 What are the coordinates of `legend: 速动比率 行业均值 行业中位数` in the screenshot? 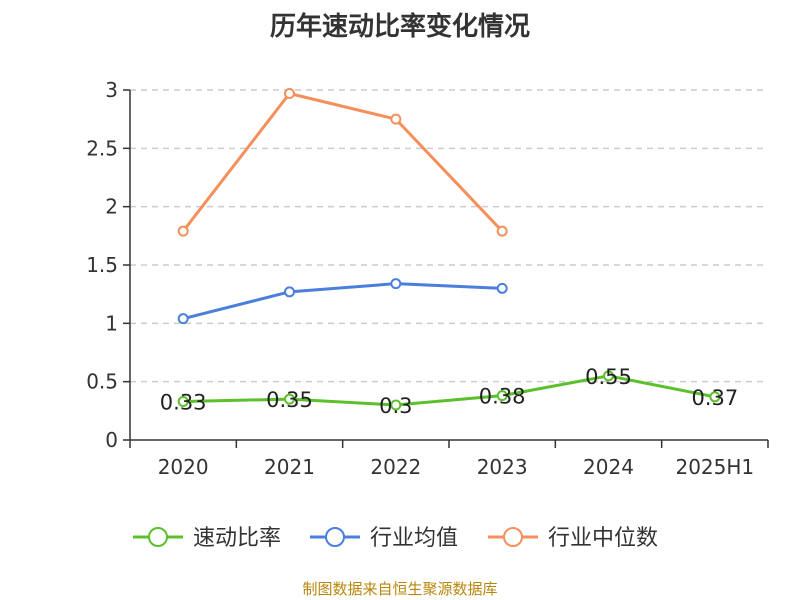 It's located at (395, 538).